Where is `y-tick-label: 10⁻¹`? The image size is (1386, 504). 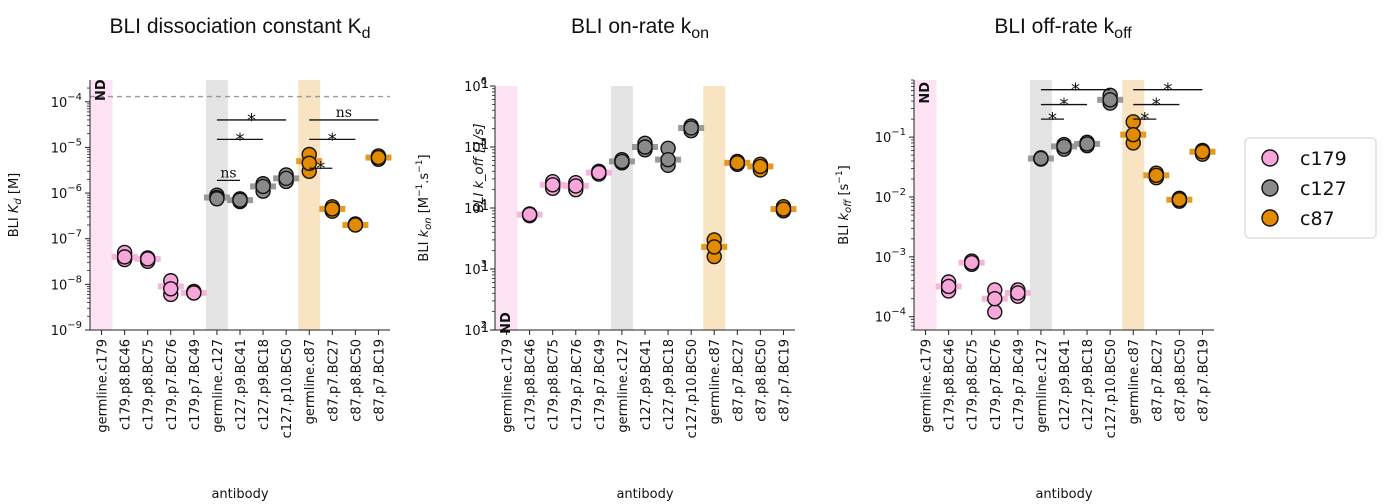 y-tick-label: 10⁻¹ is located at coordinates (890, 136).